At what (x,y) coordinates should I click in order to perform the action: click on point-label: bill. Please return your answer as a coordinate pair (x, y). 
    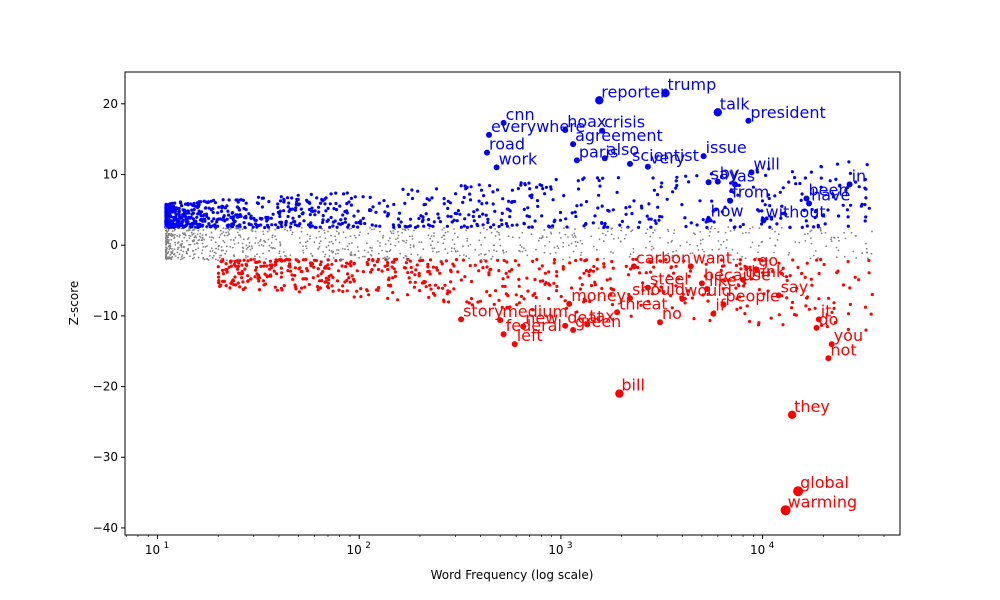
    Looking at the image, I should click on (633, 385).